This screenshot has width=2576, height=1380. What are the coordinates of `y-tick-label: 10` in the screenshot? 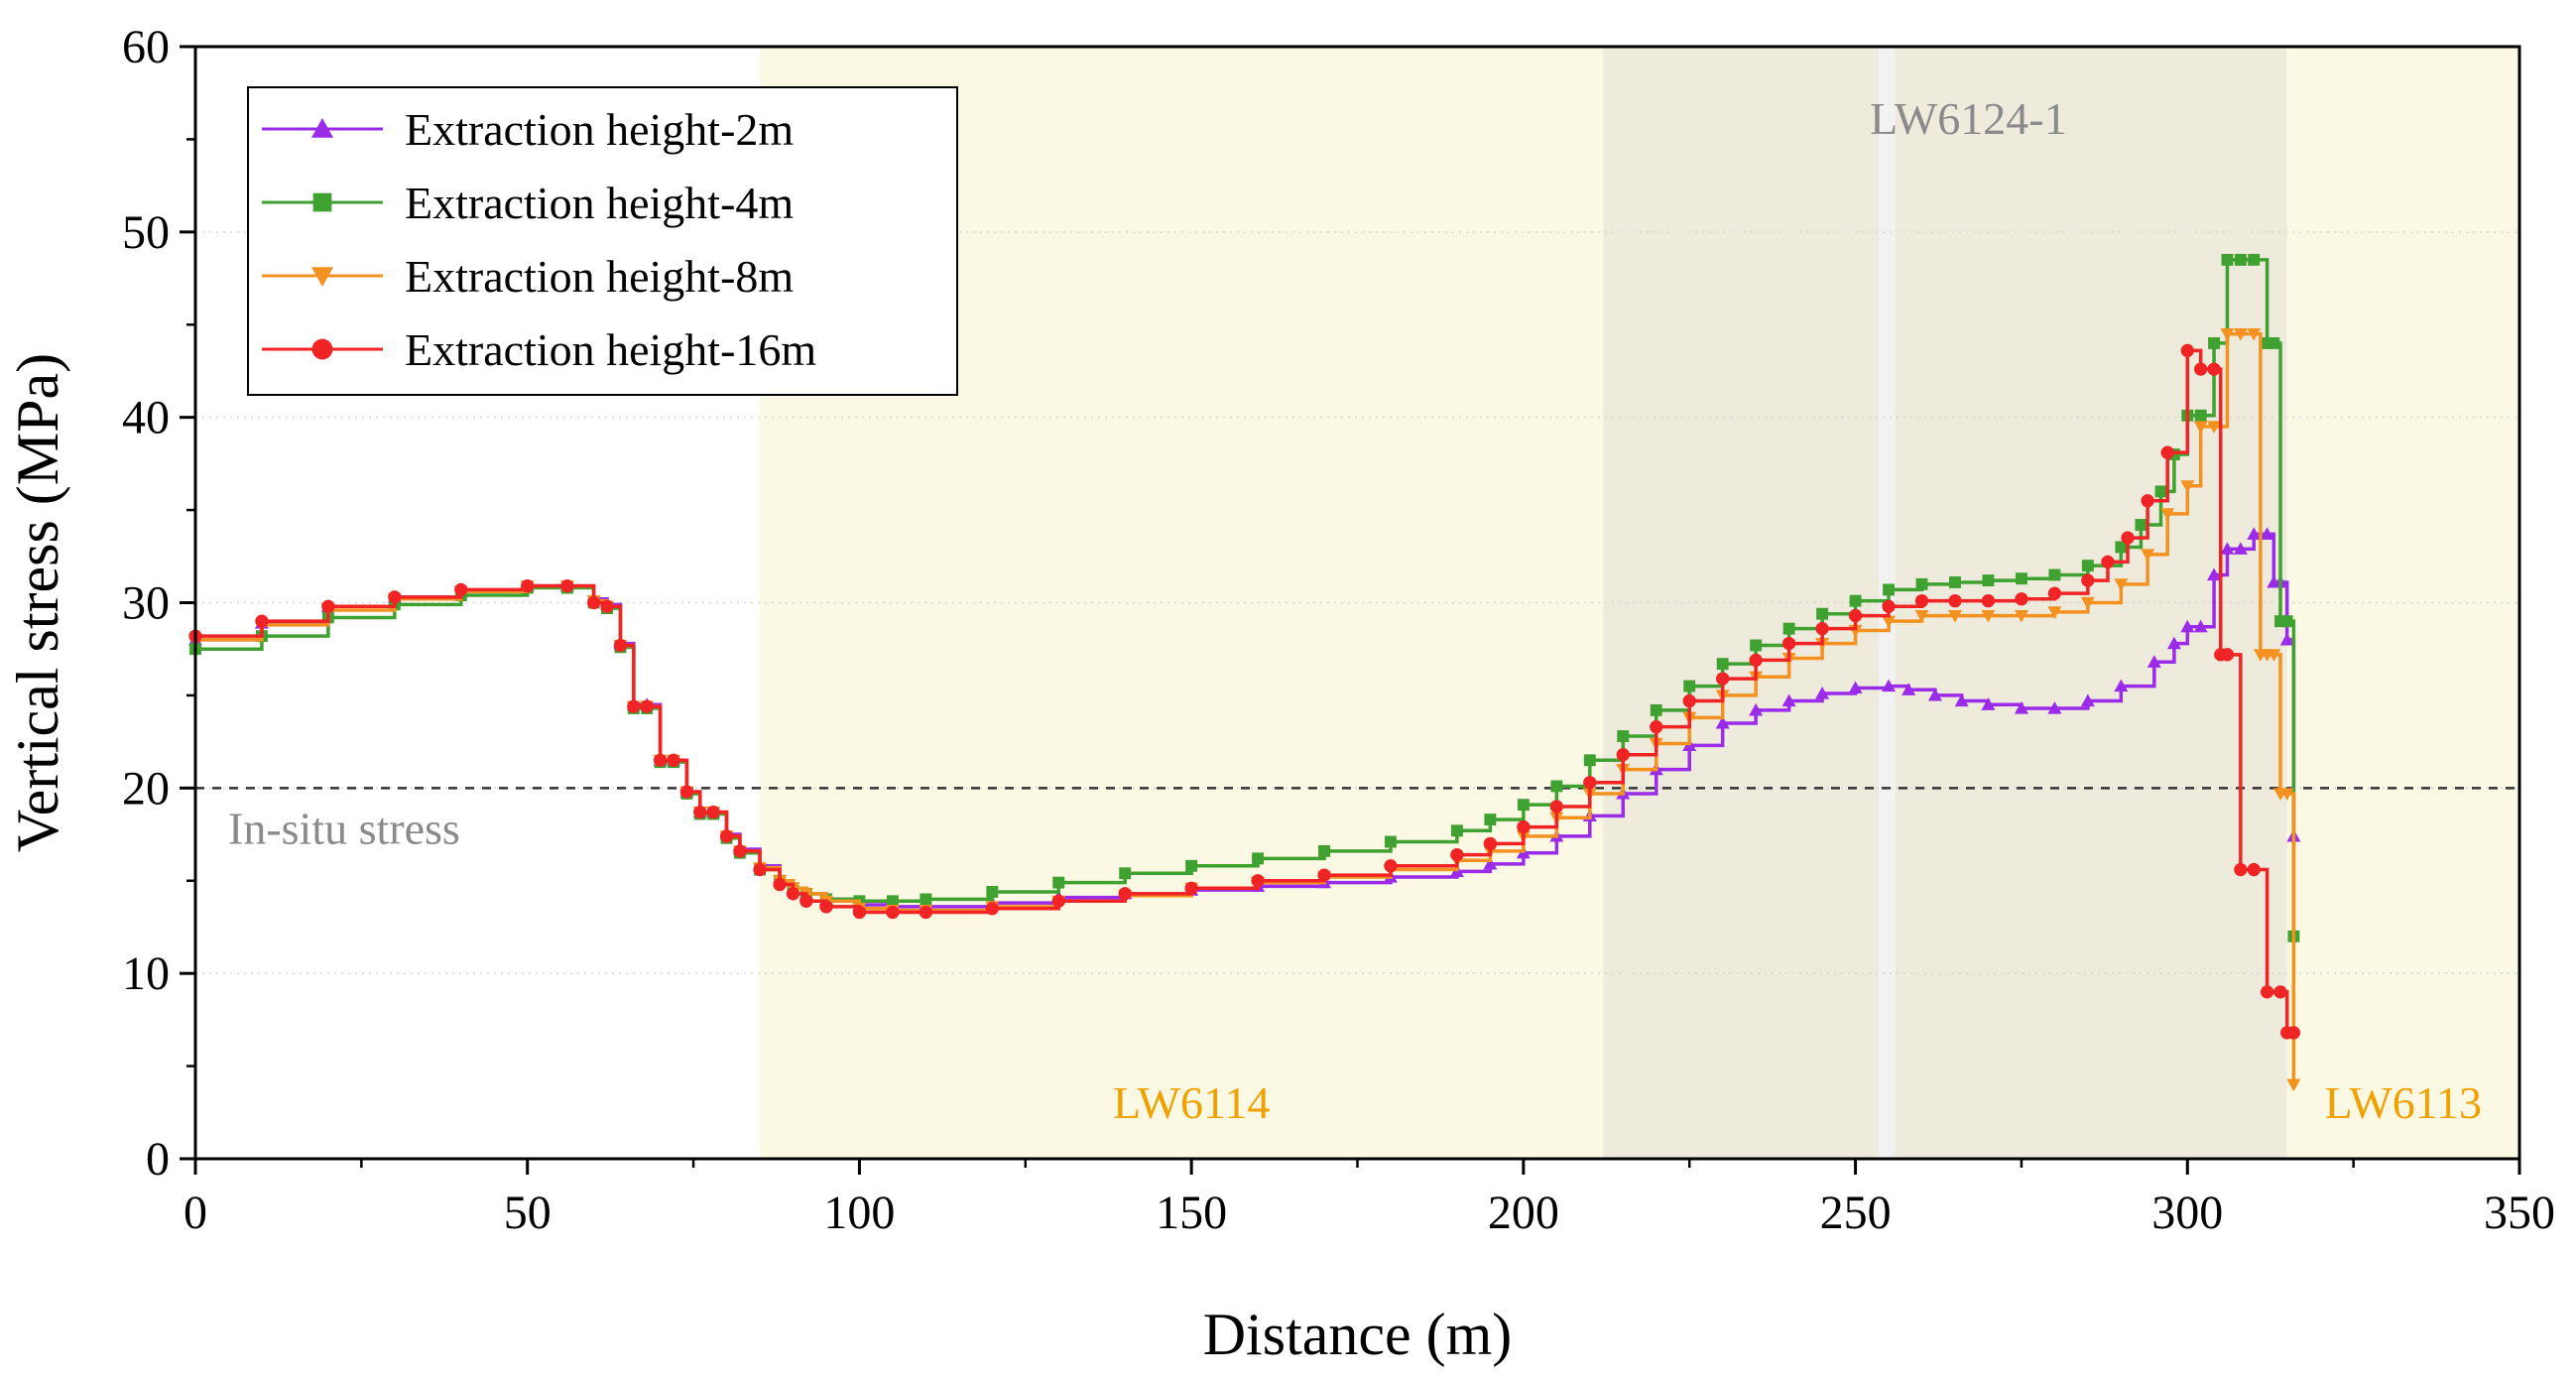 It's located at (146, 973).